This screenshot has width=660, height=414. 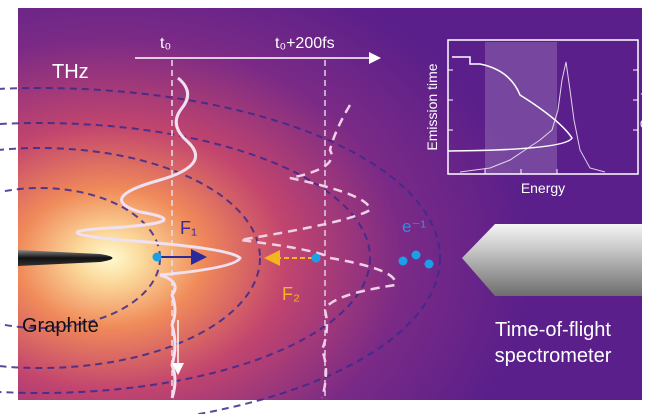 I want to click on electron-label: e⁻¹, so click(x=414, y=226).